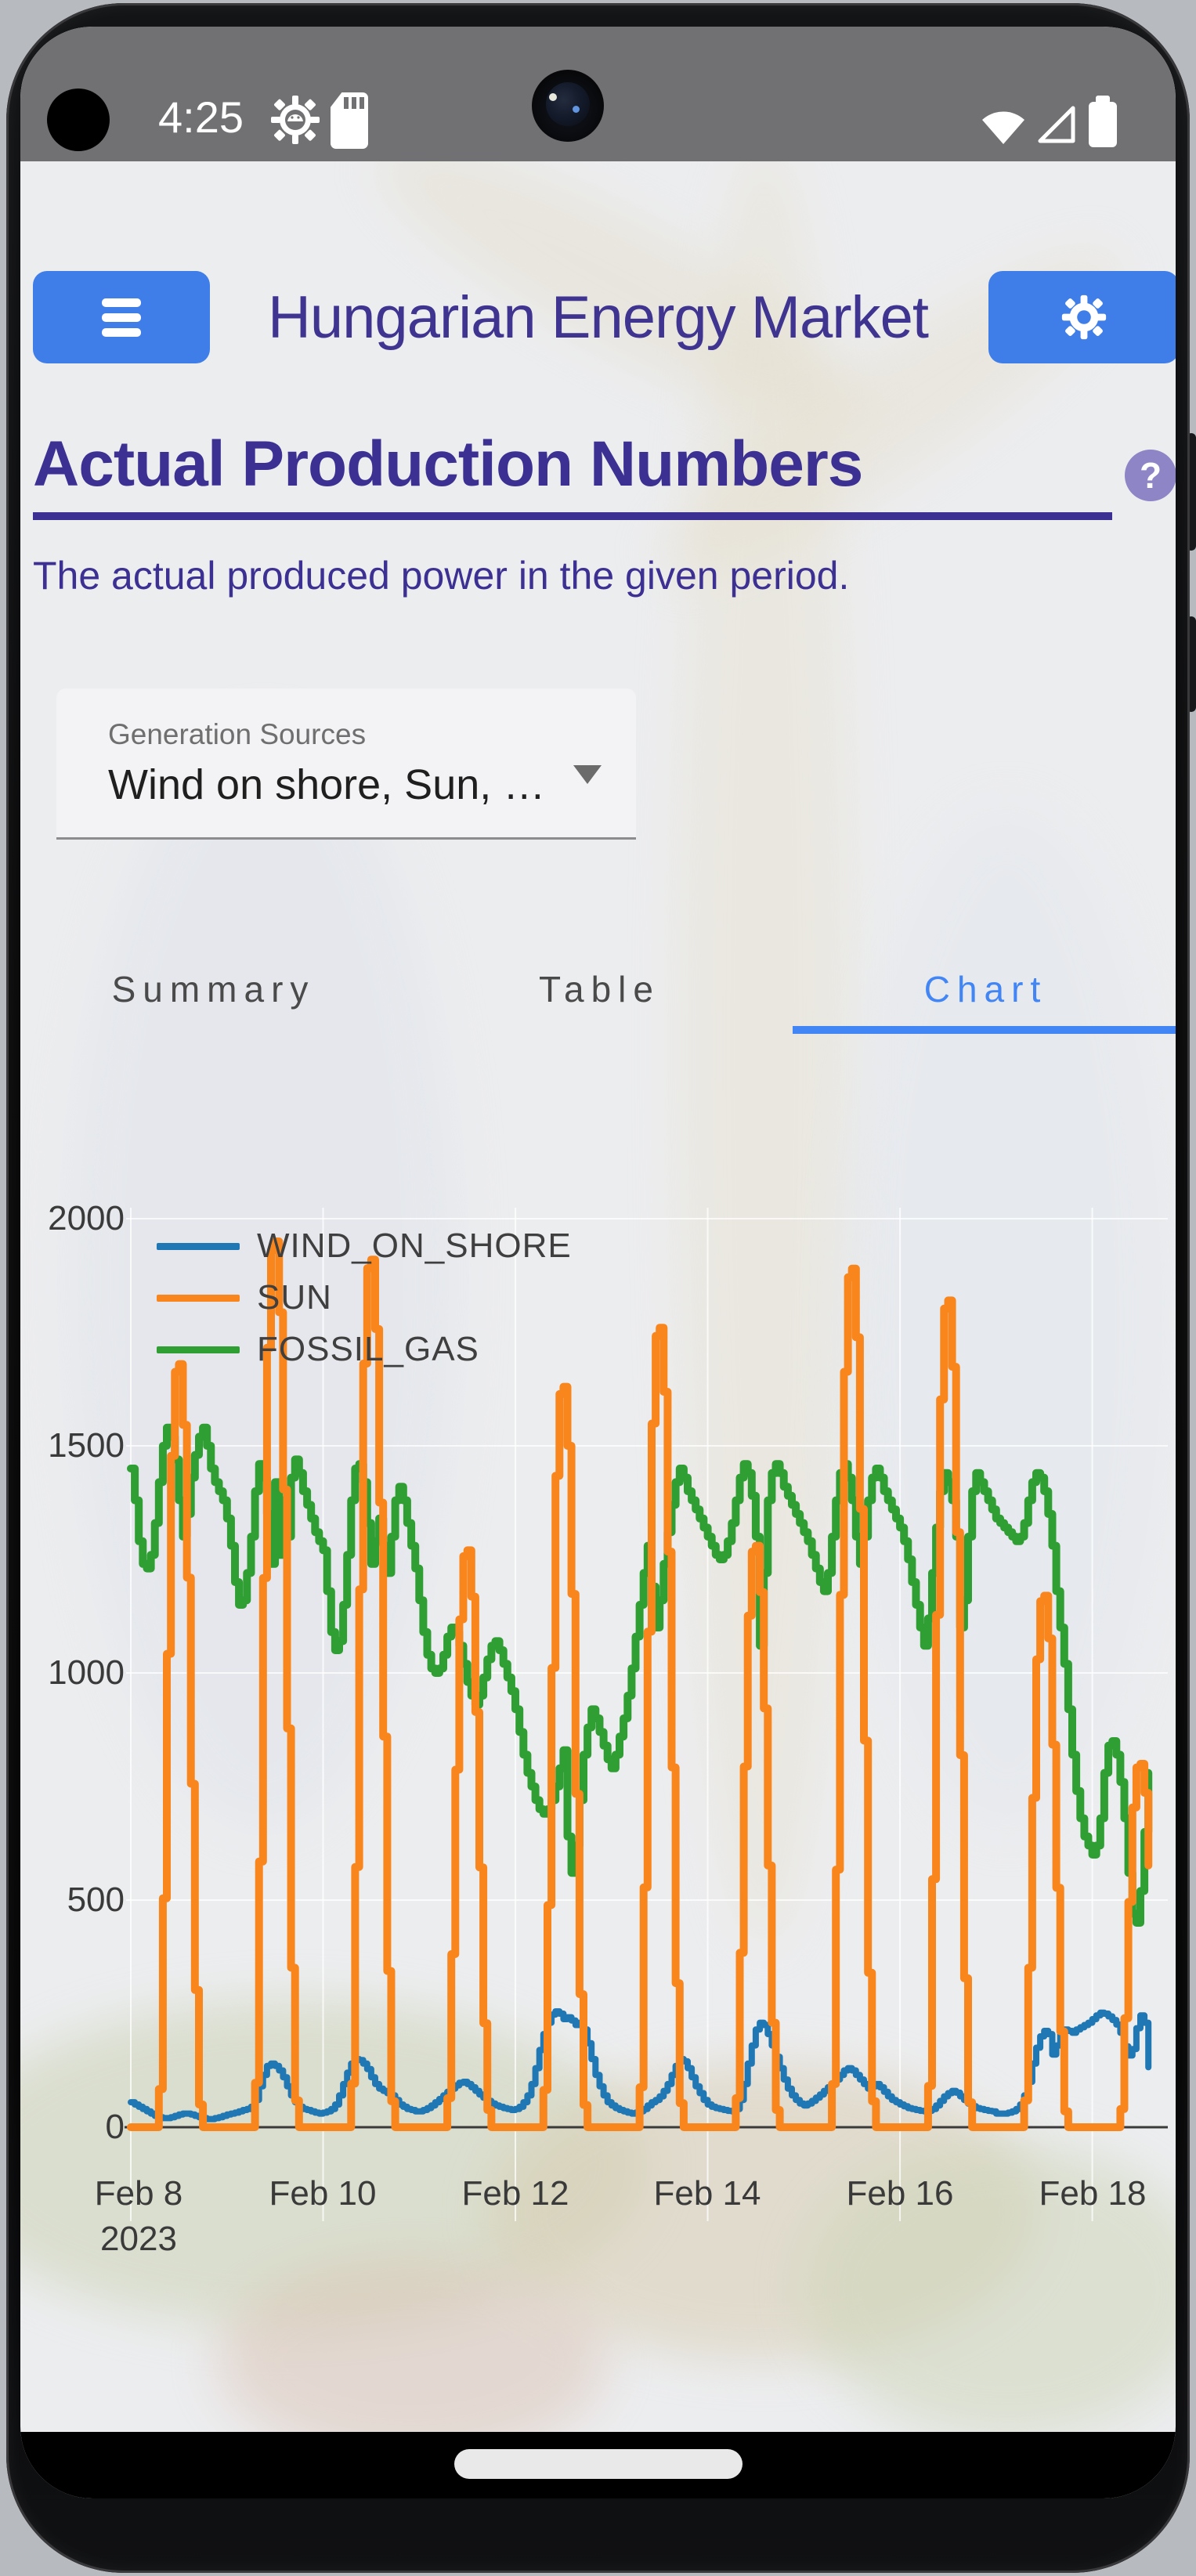  Describe the element at coordinates (201, 117) in the screenshot. I see `clock: 4:25` at that location.